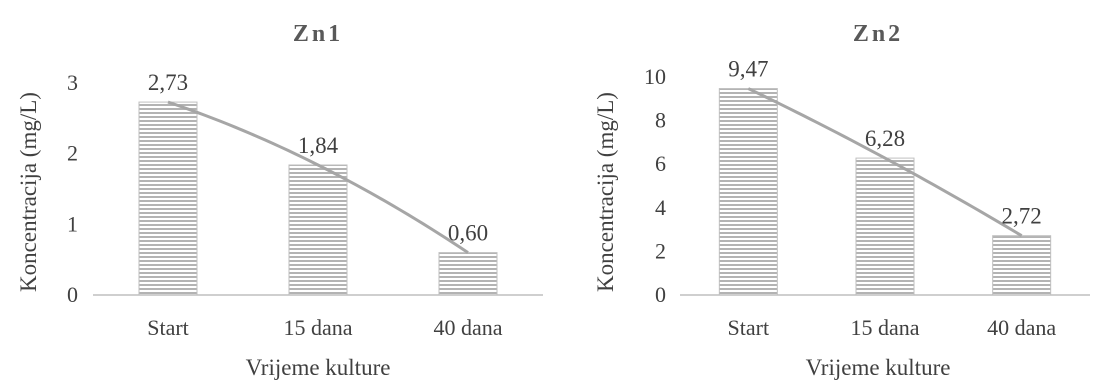 The height and width of the screenshot is (383, 1100). I want to click on y-tick-label: 1, so click(72, 223).